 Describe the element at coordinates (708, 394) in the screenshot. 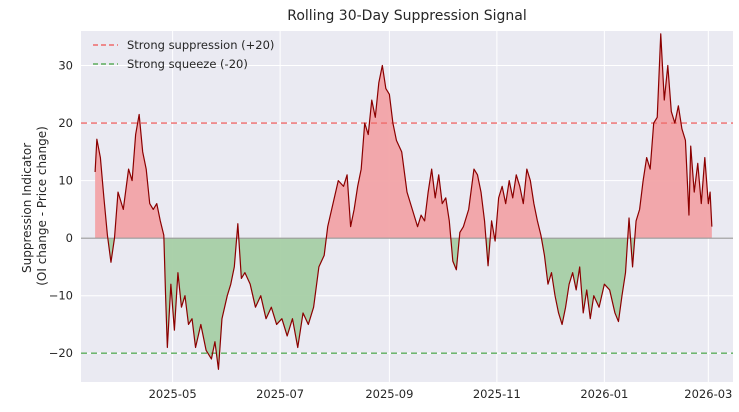

I see `x-tick-label: 2026-03` at that location.